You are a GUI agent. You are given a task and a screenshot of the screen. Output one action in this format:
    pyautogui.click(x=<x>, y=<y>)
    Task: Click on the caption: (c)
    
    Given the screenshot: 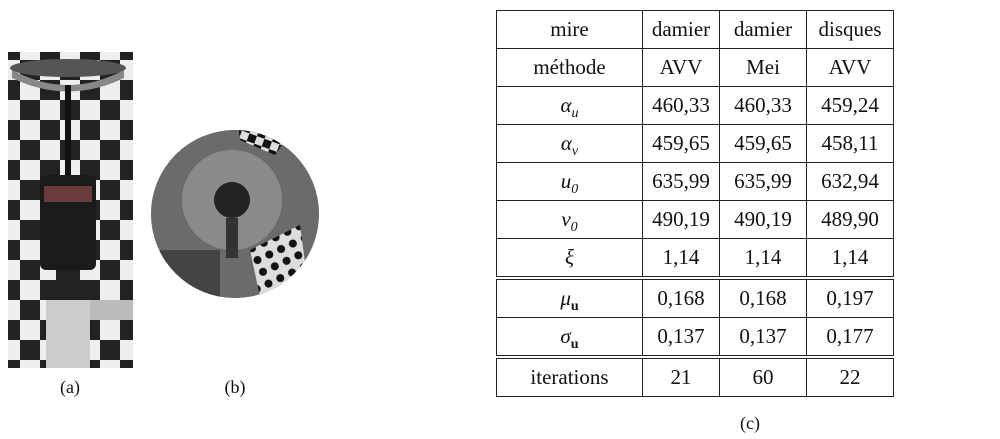 What is the action you would take?
    pyautogui.click(x=750, y=423)
    